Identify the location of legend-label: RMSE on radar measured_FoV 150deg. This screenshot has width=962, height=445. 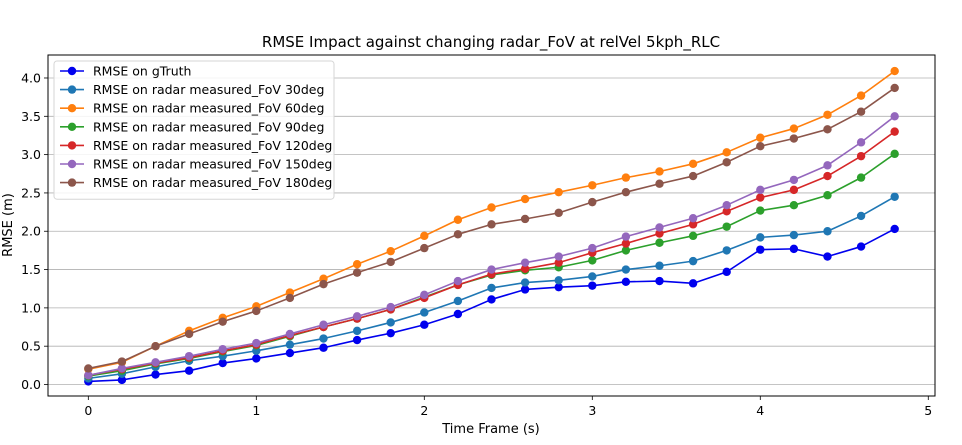
(212, 164).